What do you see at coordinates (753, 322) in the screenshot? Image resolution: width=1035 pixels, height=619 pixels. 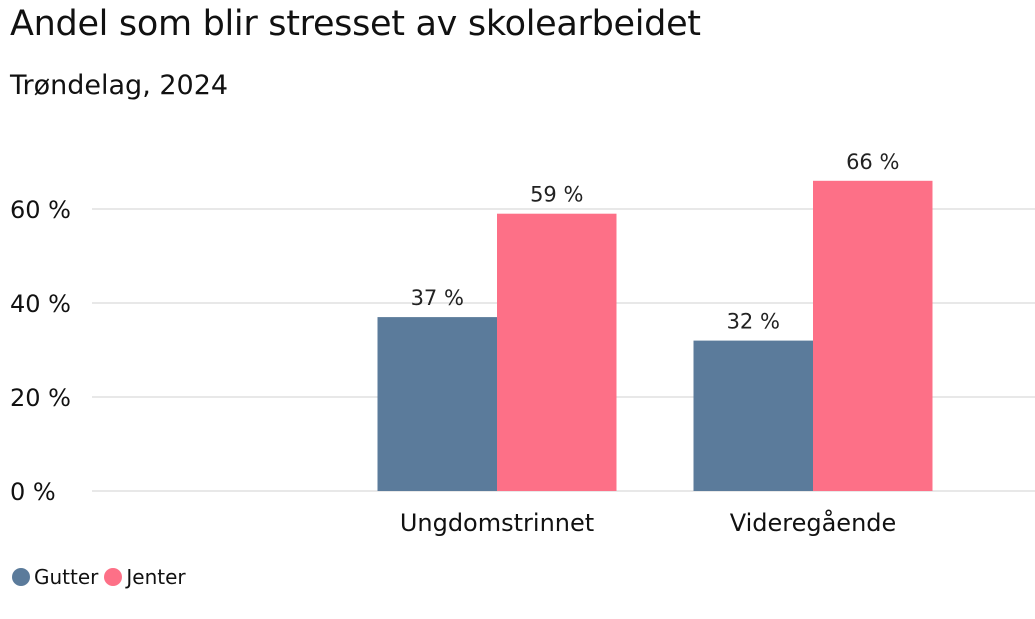 I see `data-label: 32 %` at bounding box center [753, 322].